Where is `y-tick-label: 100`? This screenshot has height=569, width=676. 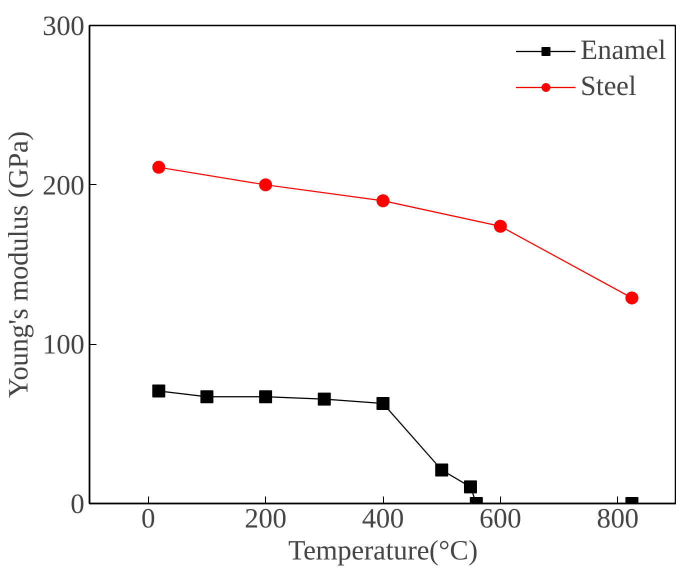 y-tick-label: 100 is located at coordinates (63, 345).